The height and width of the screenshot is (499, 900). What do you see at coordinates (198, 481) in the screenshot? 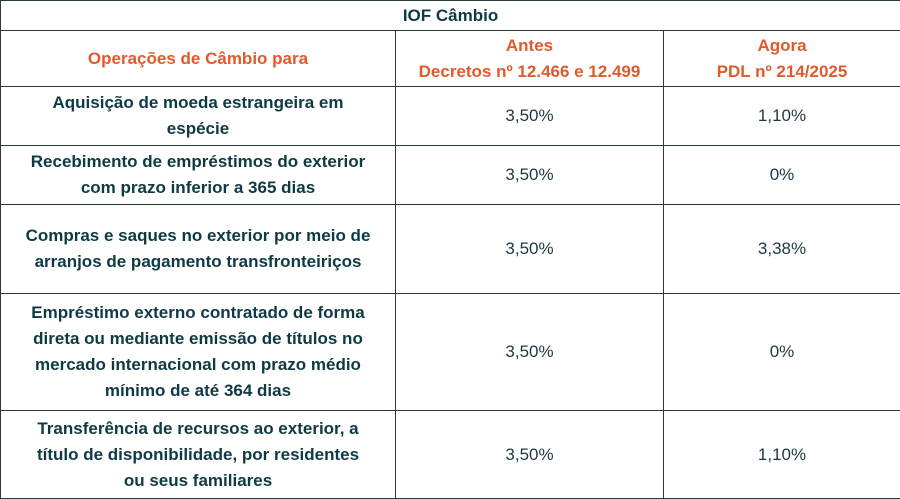
I see `operation-line: ou seus familiares` at bounding box center [198, 481].